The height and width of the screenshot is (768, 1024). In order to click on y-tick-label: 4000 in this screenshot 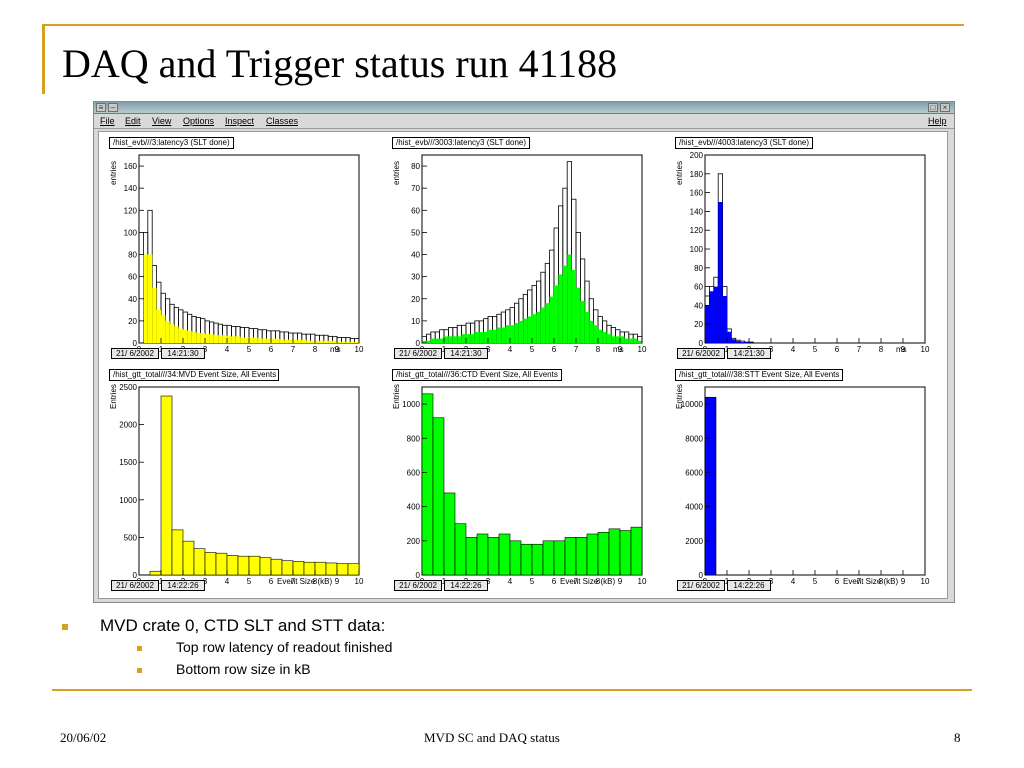, I will do `click(694, 507)`.